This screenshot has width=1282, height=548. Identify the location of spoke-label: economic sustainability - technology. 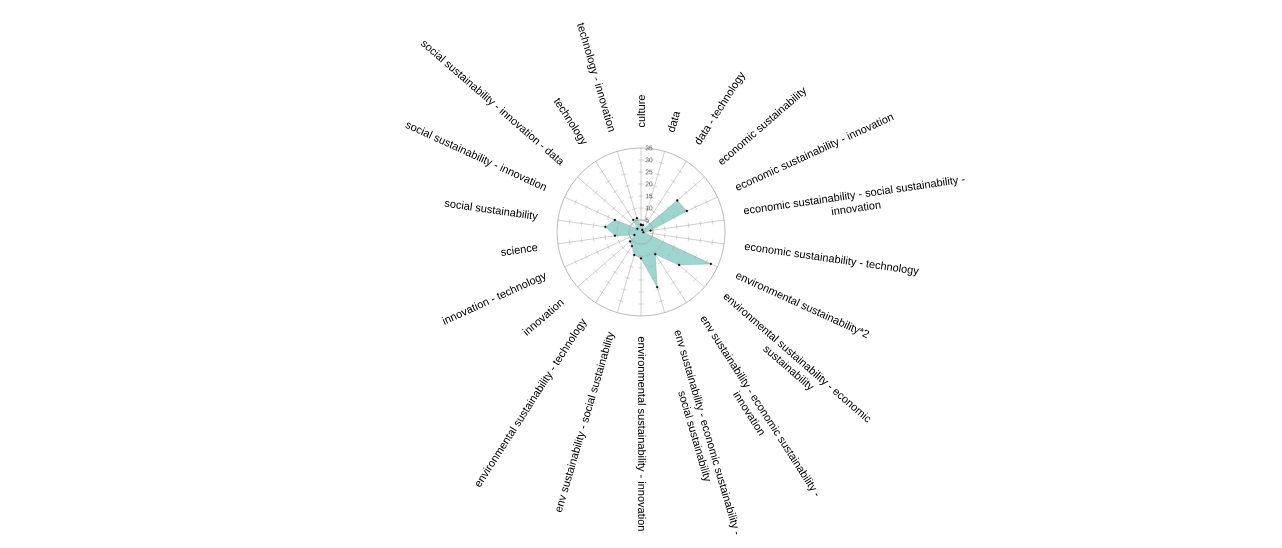
(832, 260).